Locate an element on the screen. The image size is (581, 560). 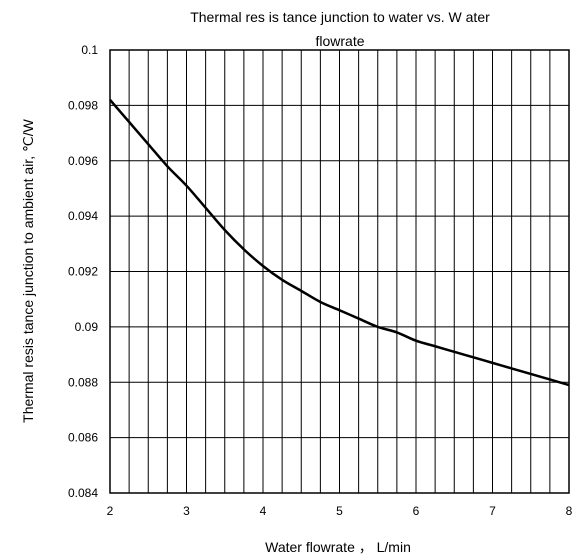
x-tick-label: 3 is located at coordinates (186, 511).